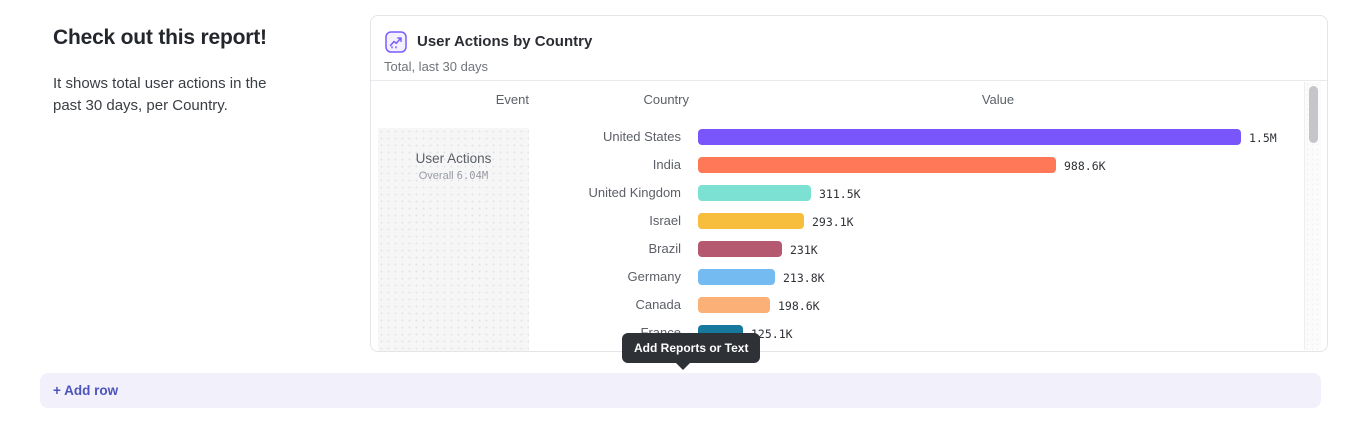 The height and width of the screenshot is (436, 1349). What do you see at coordinates (664, 248) in the screenshot?
I see `country-label: Brazil` at bounding box center [664, 248].